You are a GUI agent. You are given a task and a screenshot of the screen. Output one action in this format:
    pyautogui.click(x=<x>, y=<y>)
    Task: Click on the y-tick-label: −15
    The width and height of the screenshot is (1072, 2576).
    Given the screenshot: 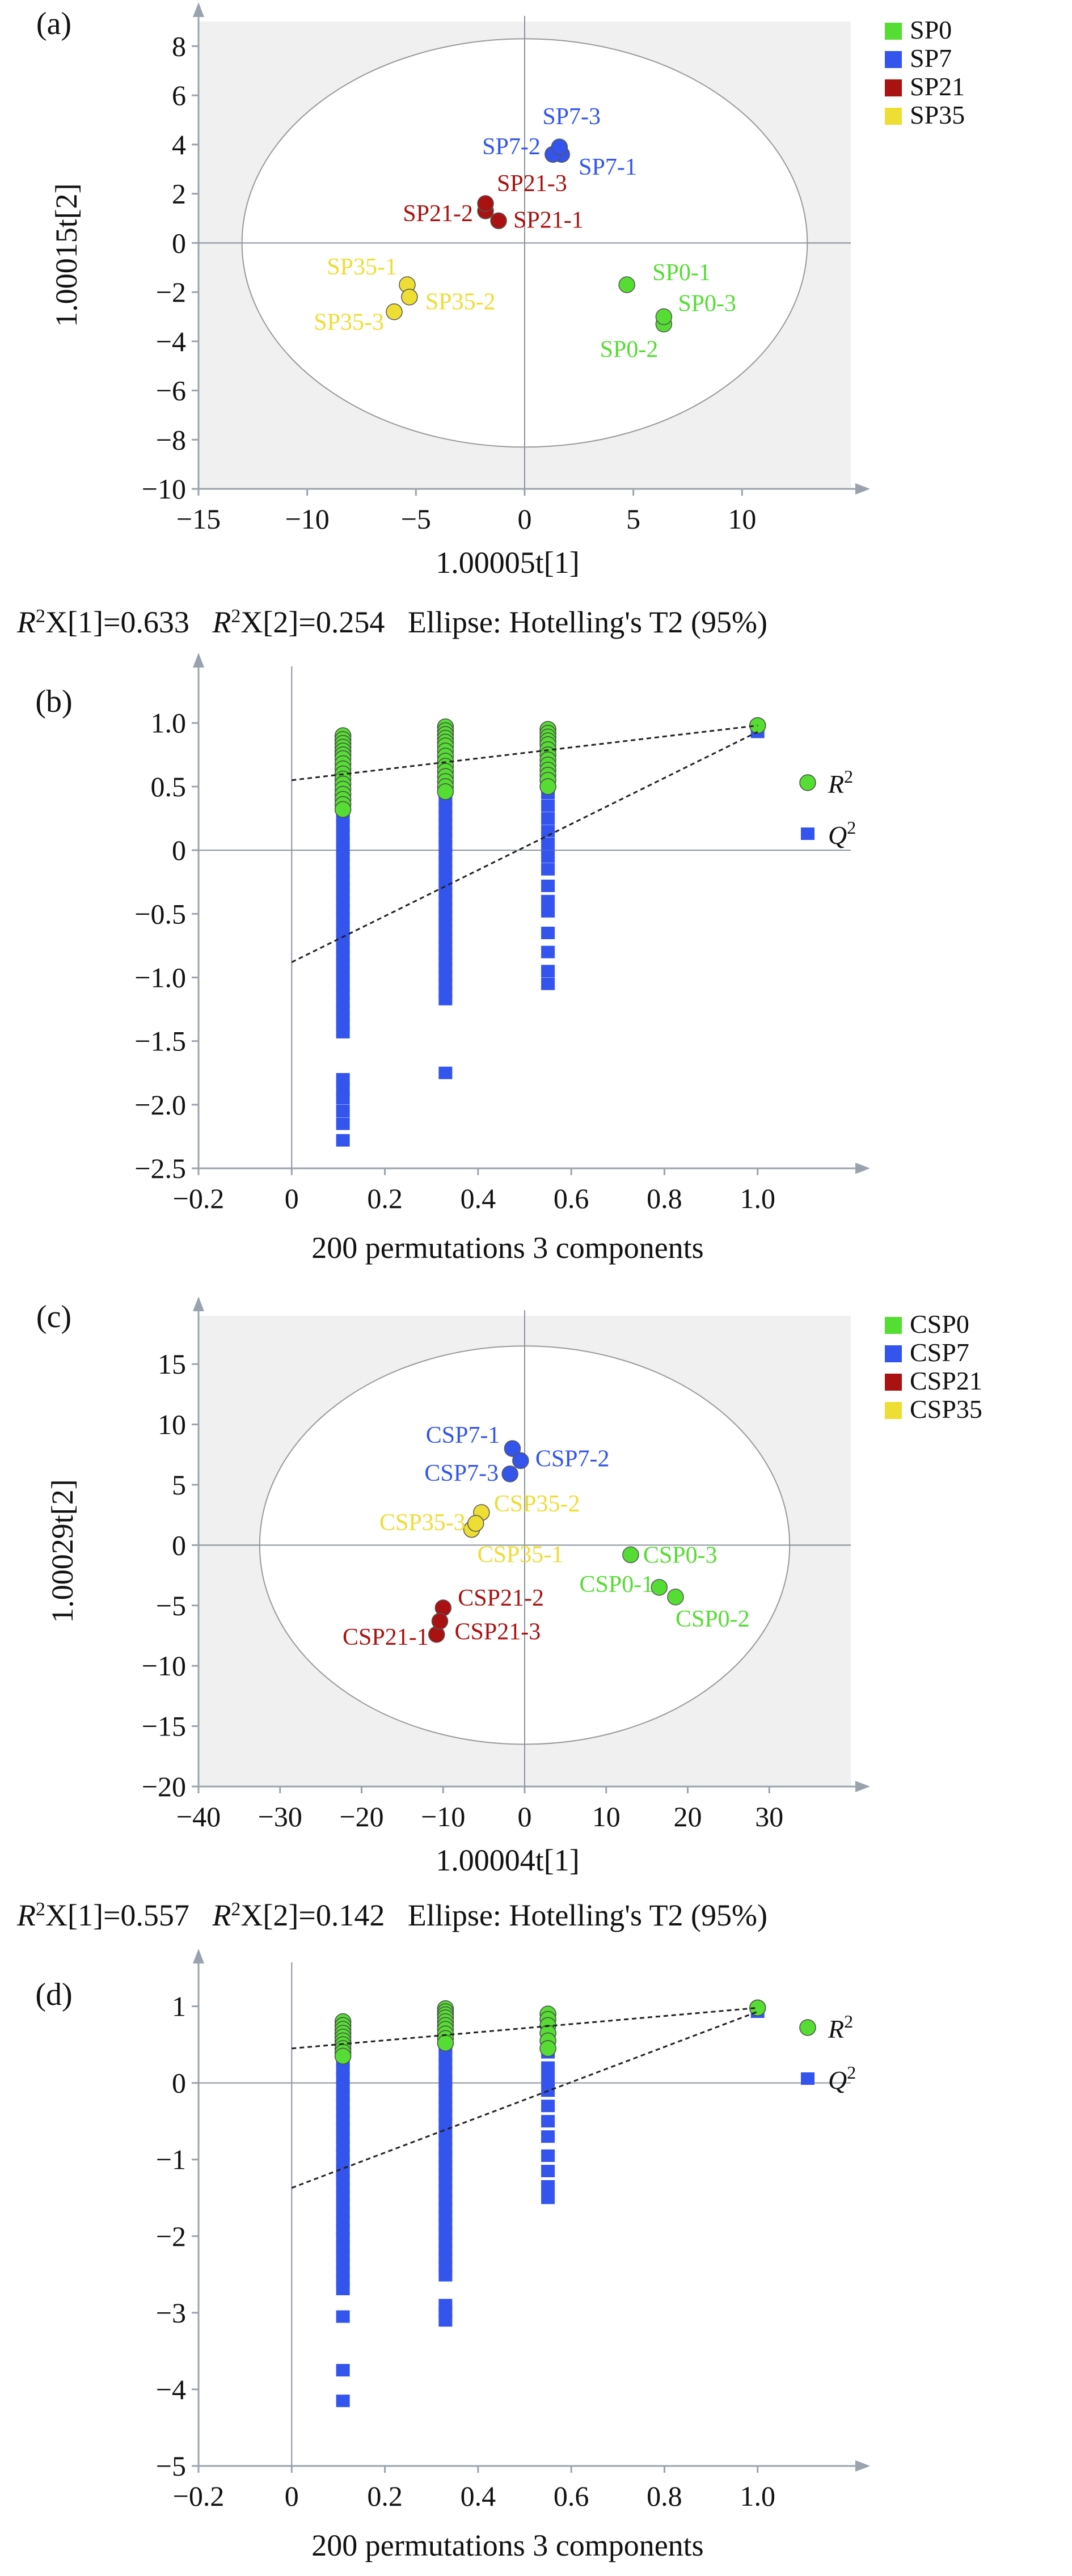 What is the action you would take?
    pyautogui.click(x=164, y=1726)
    